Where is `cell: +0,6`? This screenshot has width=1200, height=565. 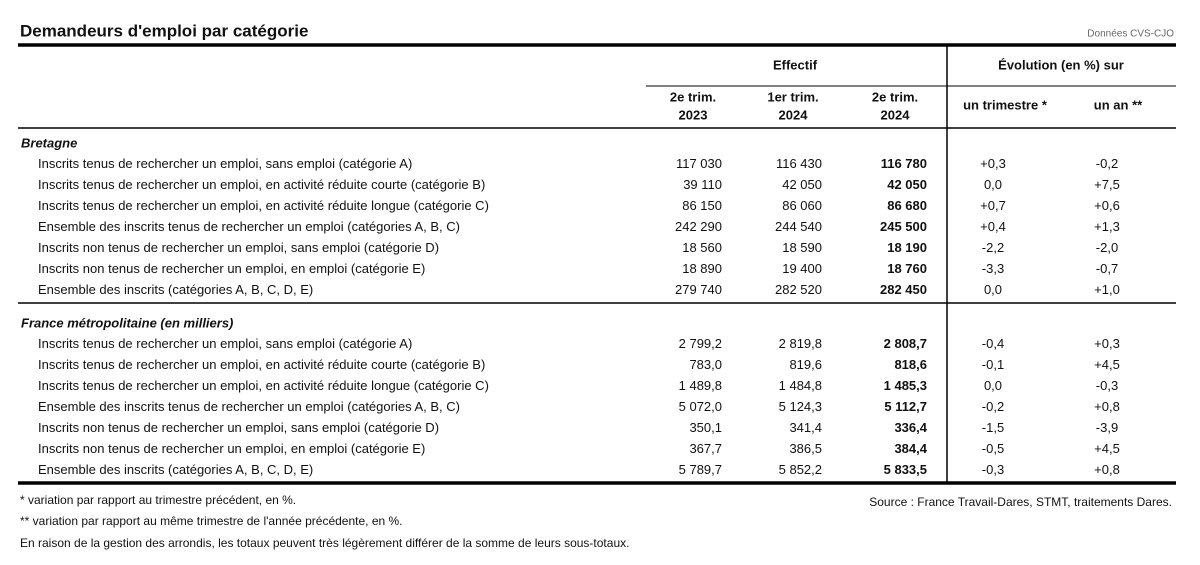 cell: +0,6 is located at coordinates (1107, 205).